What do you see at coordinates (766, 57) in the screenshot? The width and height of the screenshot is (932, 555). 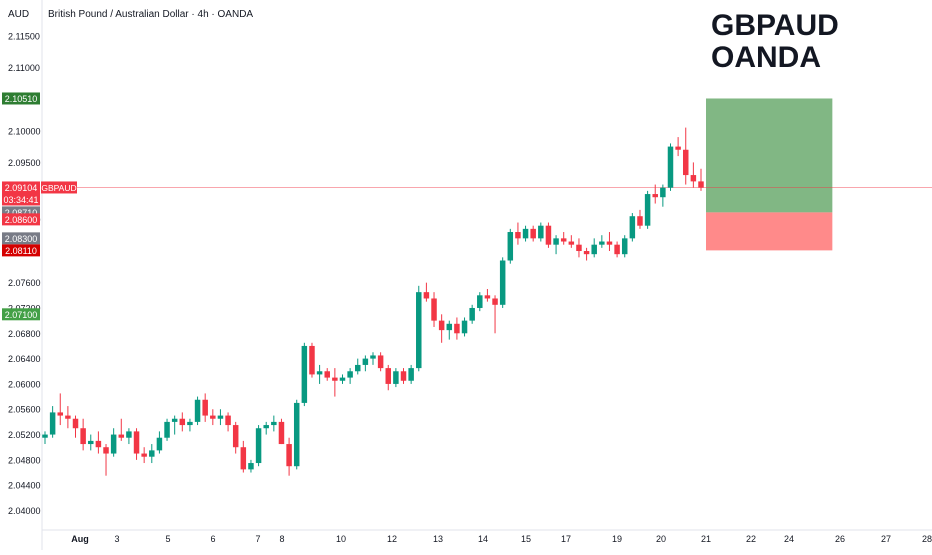 I see `symbol-title-line-2: OANDA` at bounding box center [766, 57].